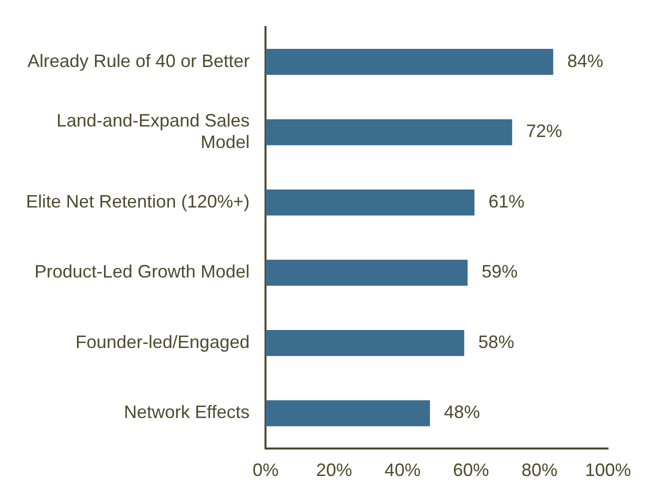 The height and width of the screenshot is (500, 648). What do you see at coordinates (187, 412) in the screenshot?
I see `y-tick-label: Network Effects` at bounding box center [187, 412].